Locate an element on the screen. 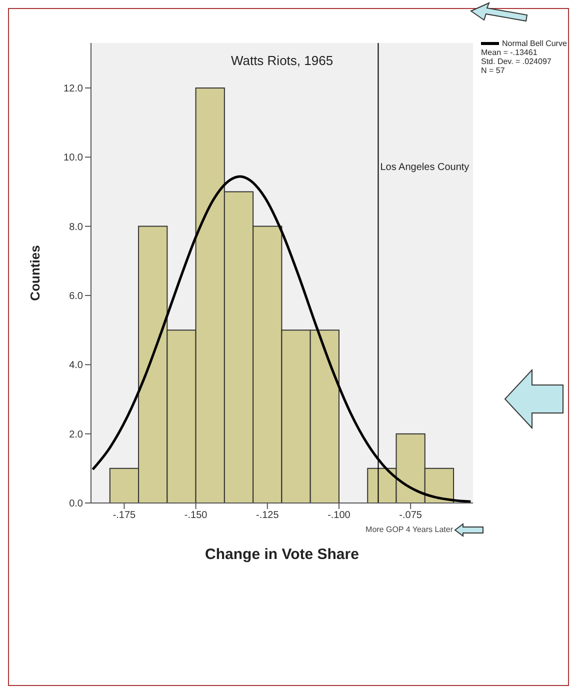 The image size is (575, 692). y-axis-title: Counties is located at coordinates (35, 273).